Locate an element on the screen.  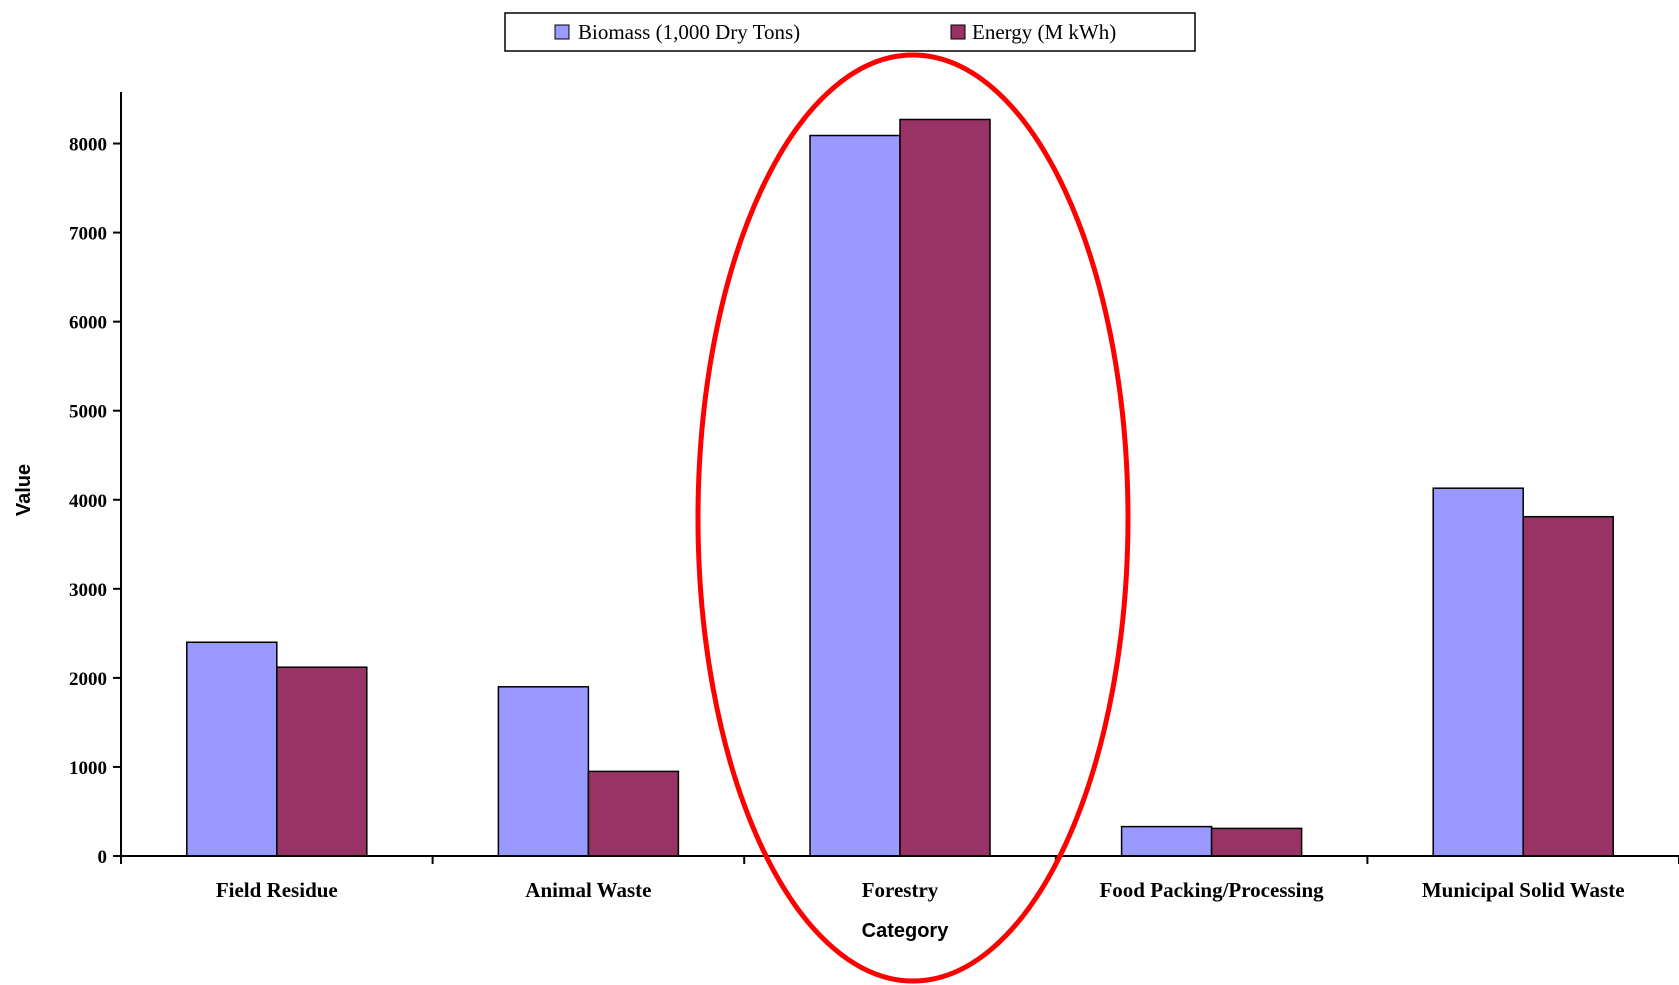
y-tick-label: 5000 is located at coordinates (88, 412).